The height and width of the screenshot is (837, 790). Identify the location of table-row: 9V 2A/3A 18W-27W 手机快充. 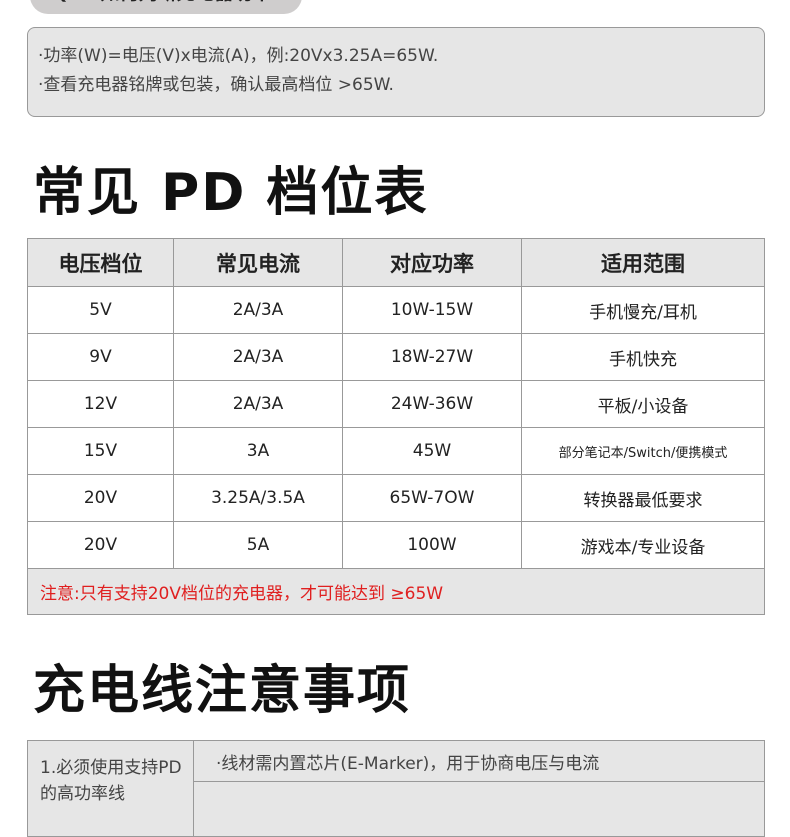
(396, 357).